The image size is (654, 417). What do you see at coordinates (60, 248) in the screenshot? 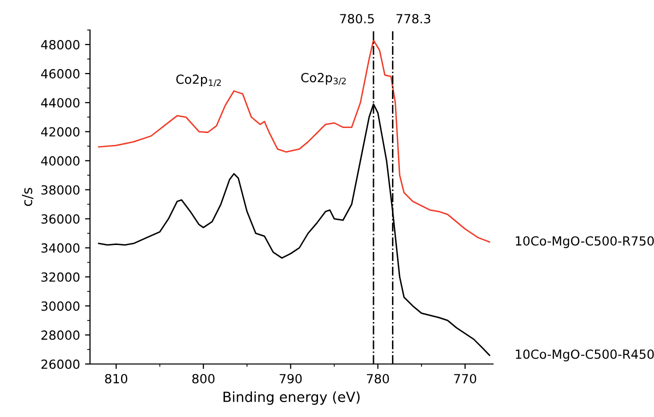
I see `y-tick-label: 34000` at bounding box center [60, 248].